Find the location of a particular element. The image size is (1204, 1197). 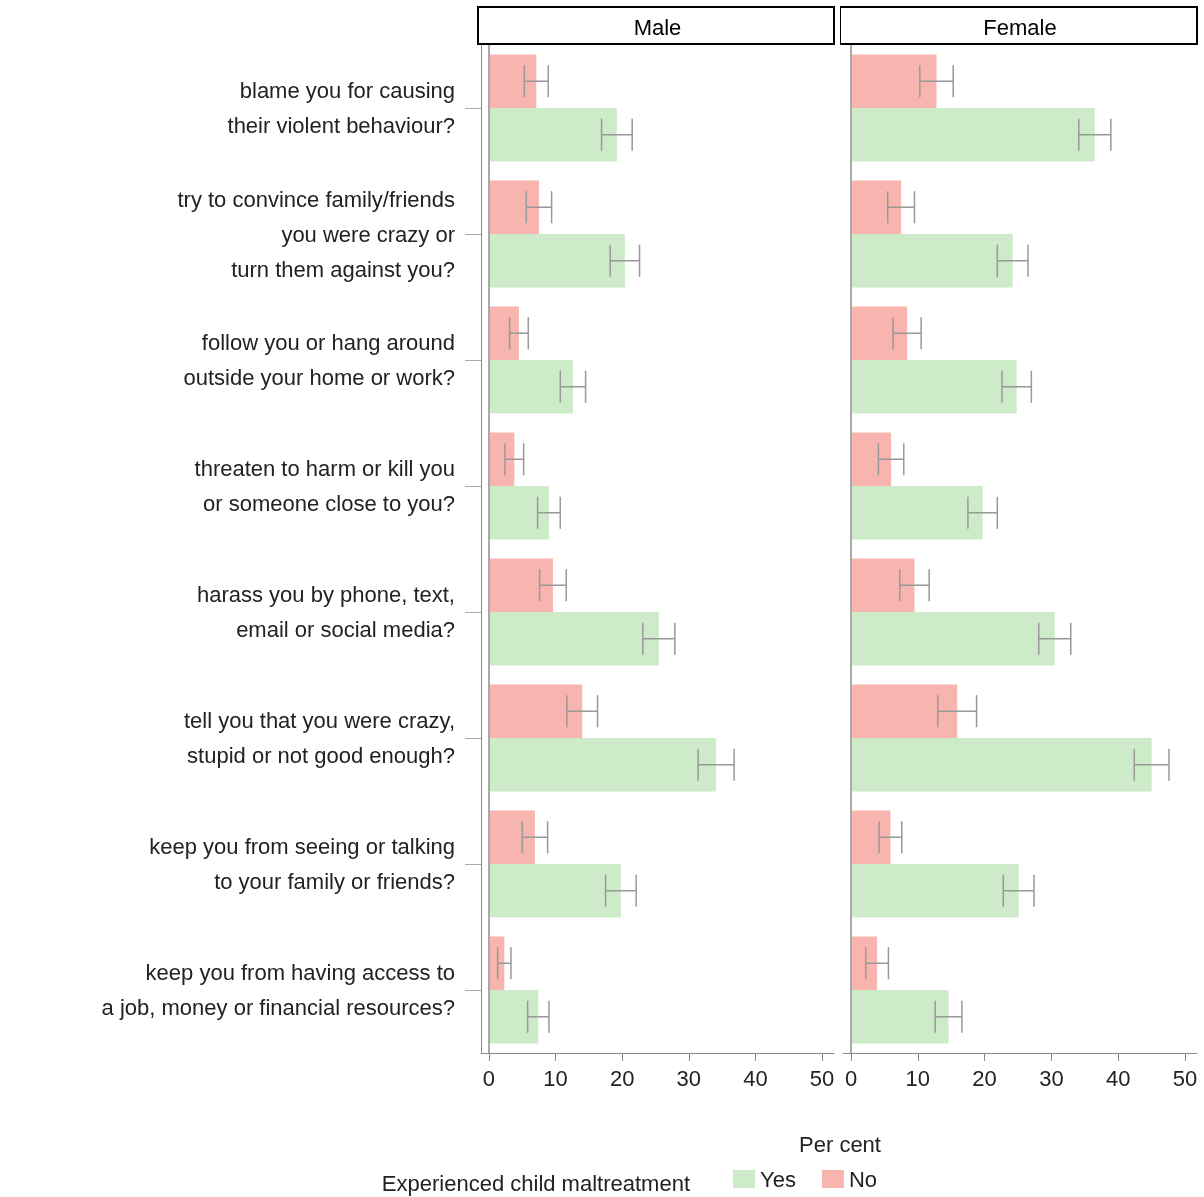

y-tick-label: tell you that you were crazy, stupid or not good enough? is located at coordinates (319, 738).